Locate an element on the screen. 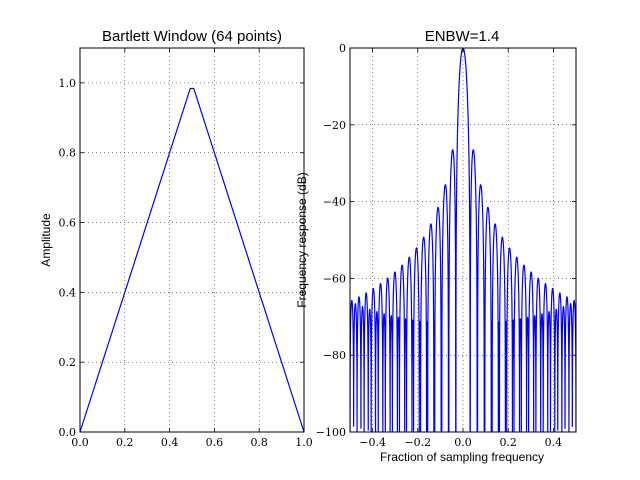 The image size is (640, 480). y-tick-label: −100 is located at coordinates (331, 432).